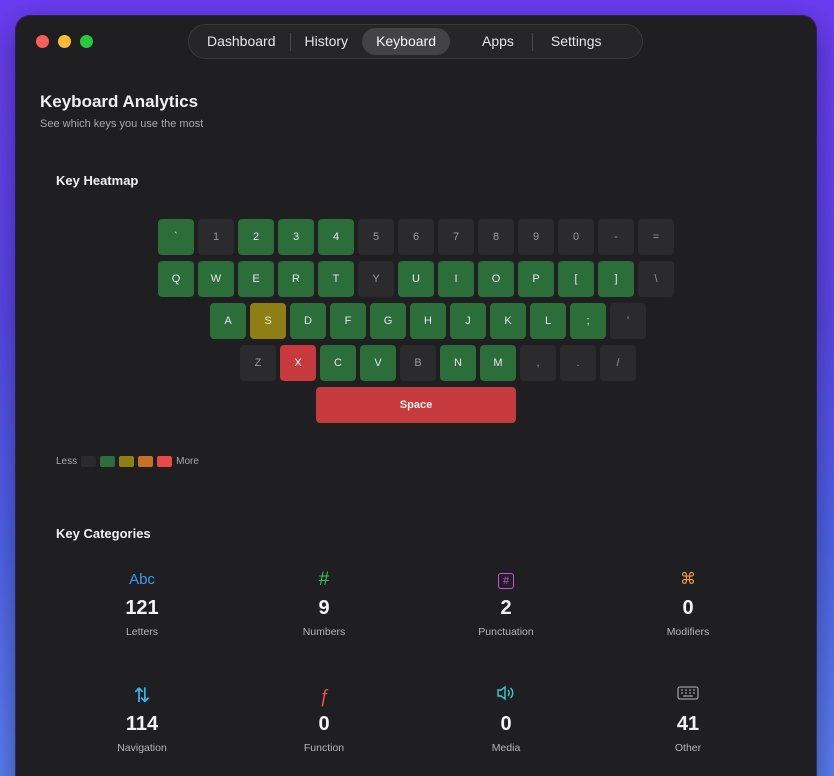 This screenshot has height=776, width=834. I want to click on category-label: Media, so click(506, 748).